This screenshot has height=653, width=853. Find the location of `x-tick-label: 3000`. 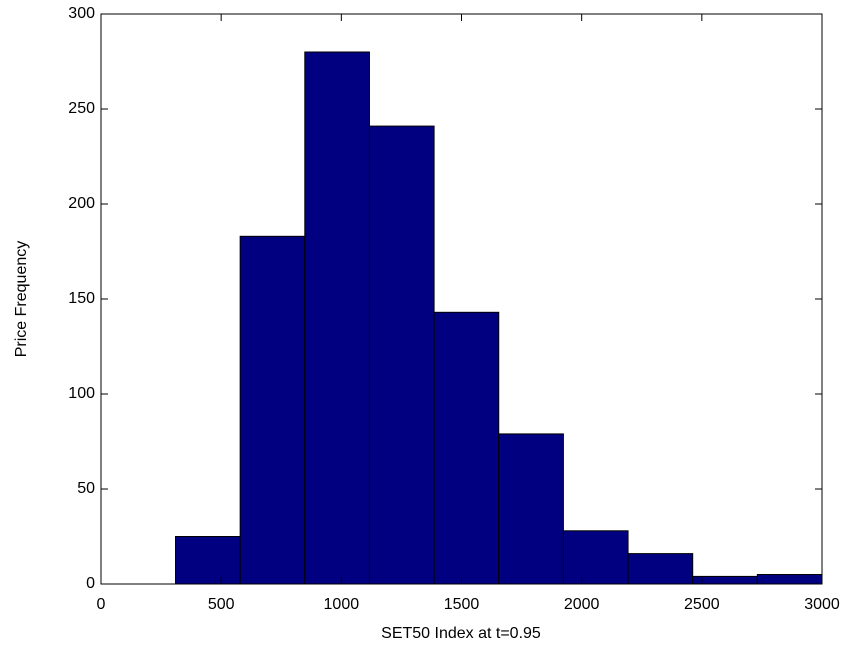

x-tick-label: 3000 is located at coordinates (822, 604).